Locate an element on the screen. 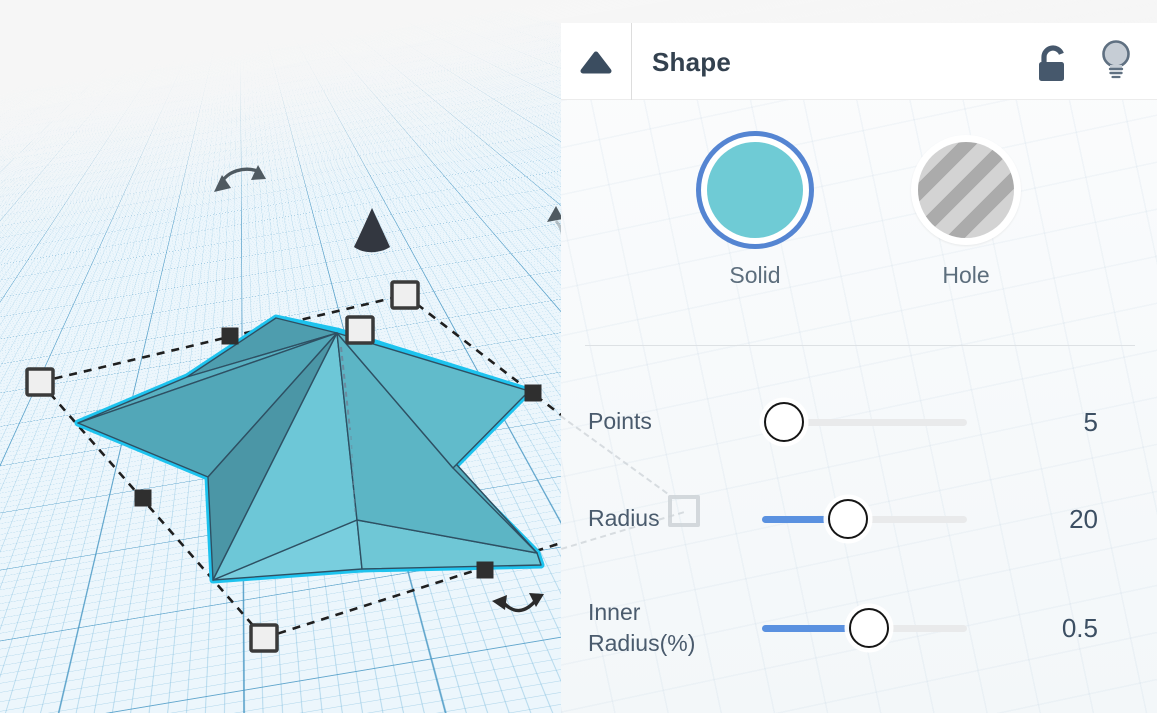  lightbulb-button is located at coordinates (1116, 62).